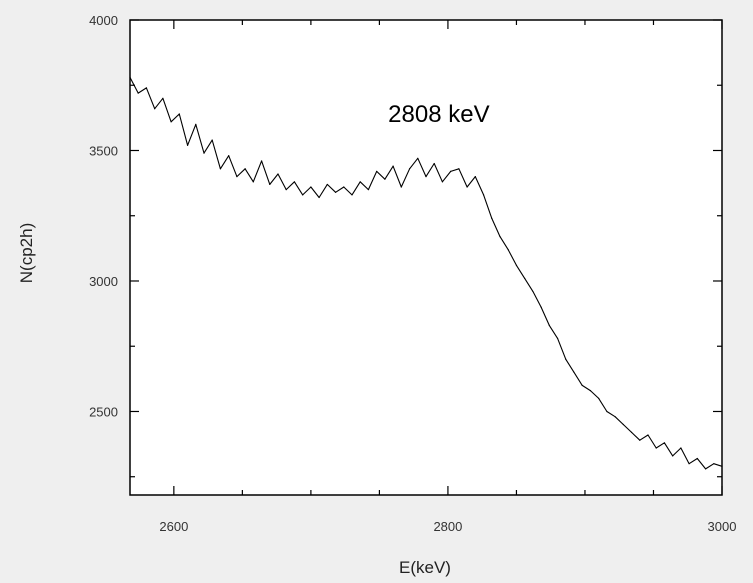  Describe the element at coordinates (173, 526) in the screenshot. I see `x-tick-label: 2600` at that location.